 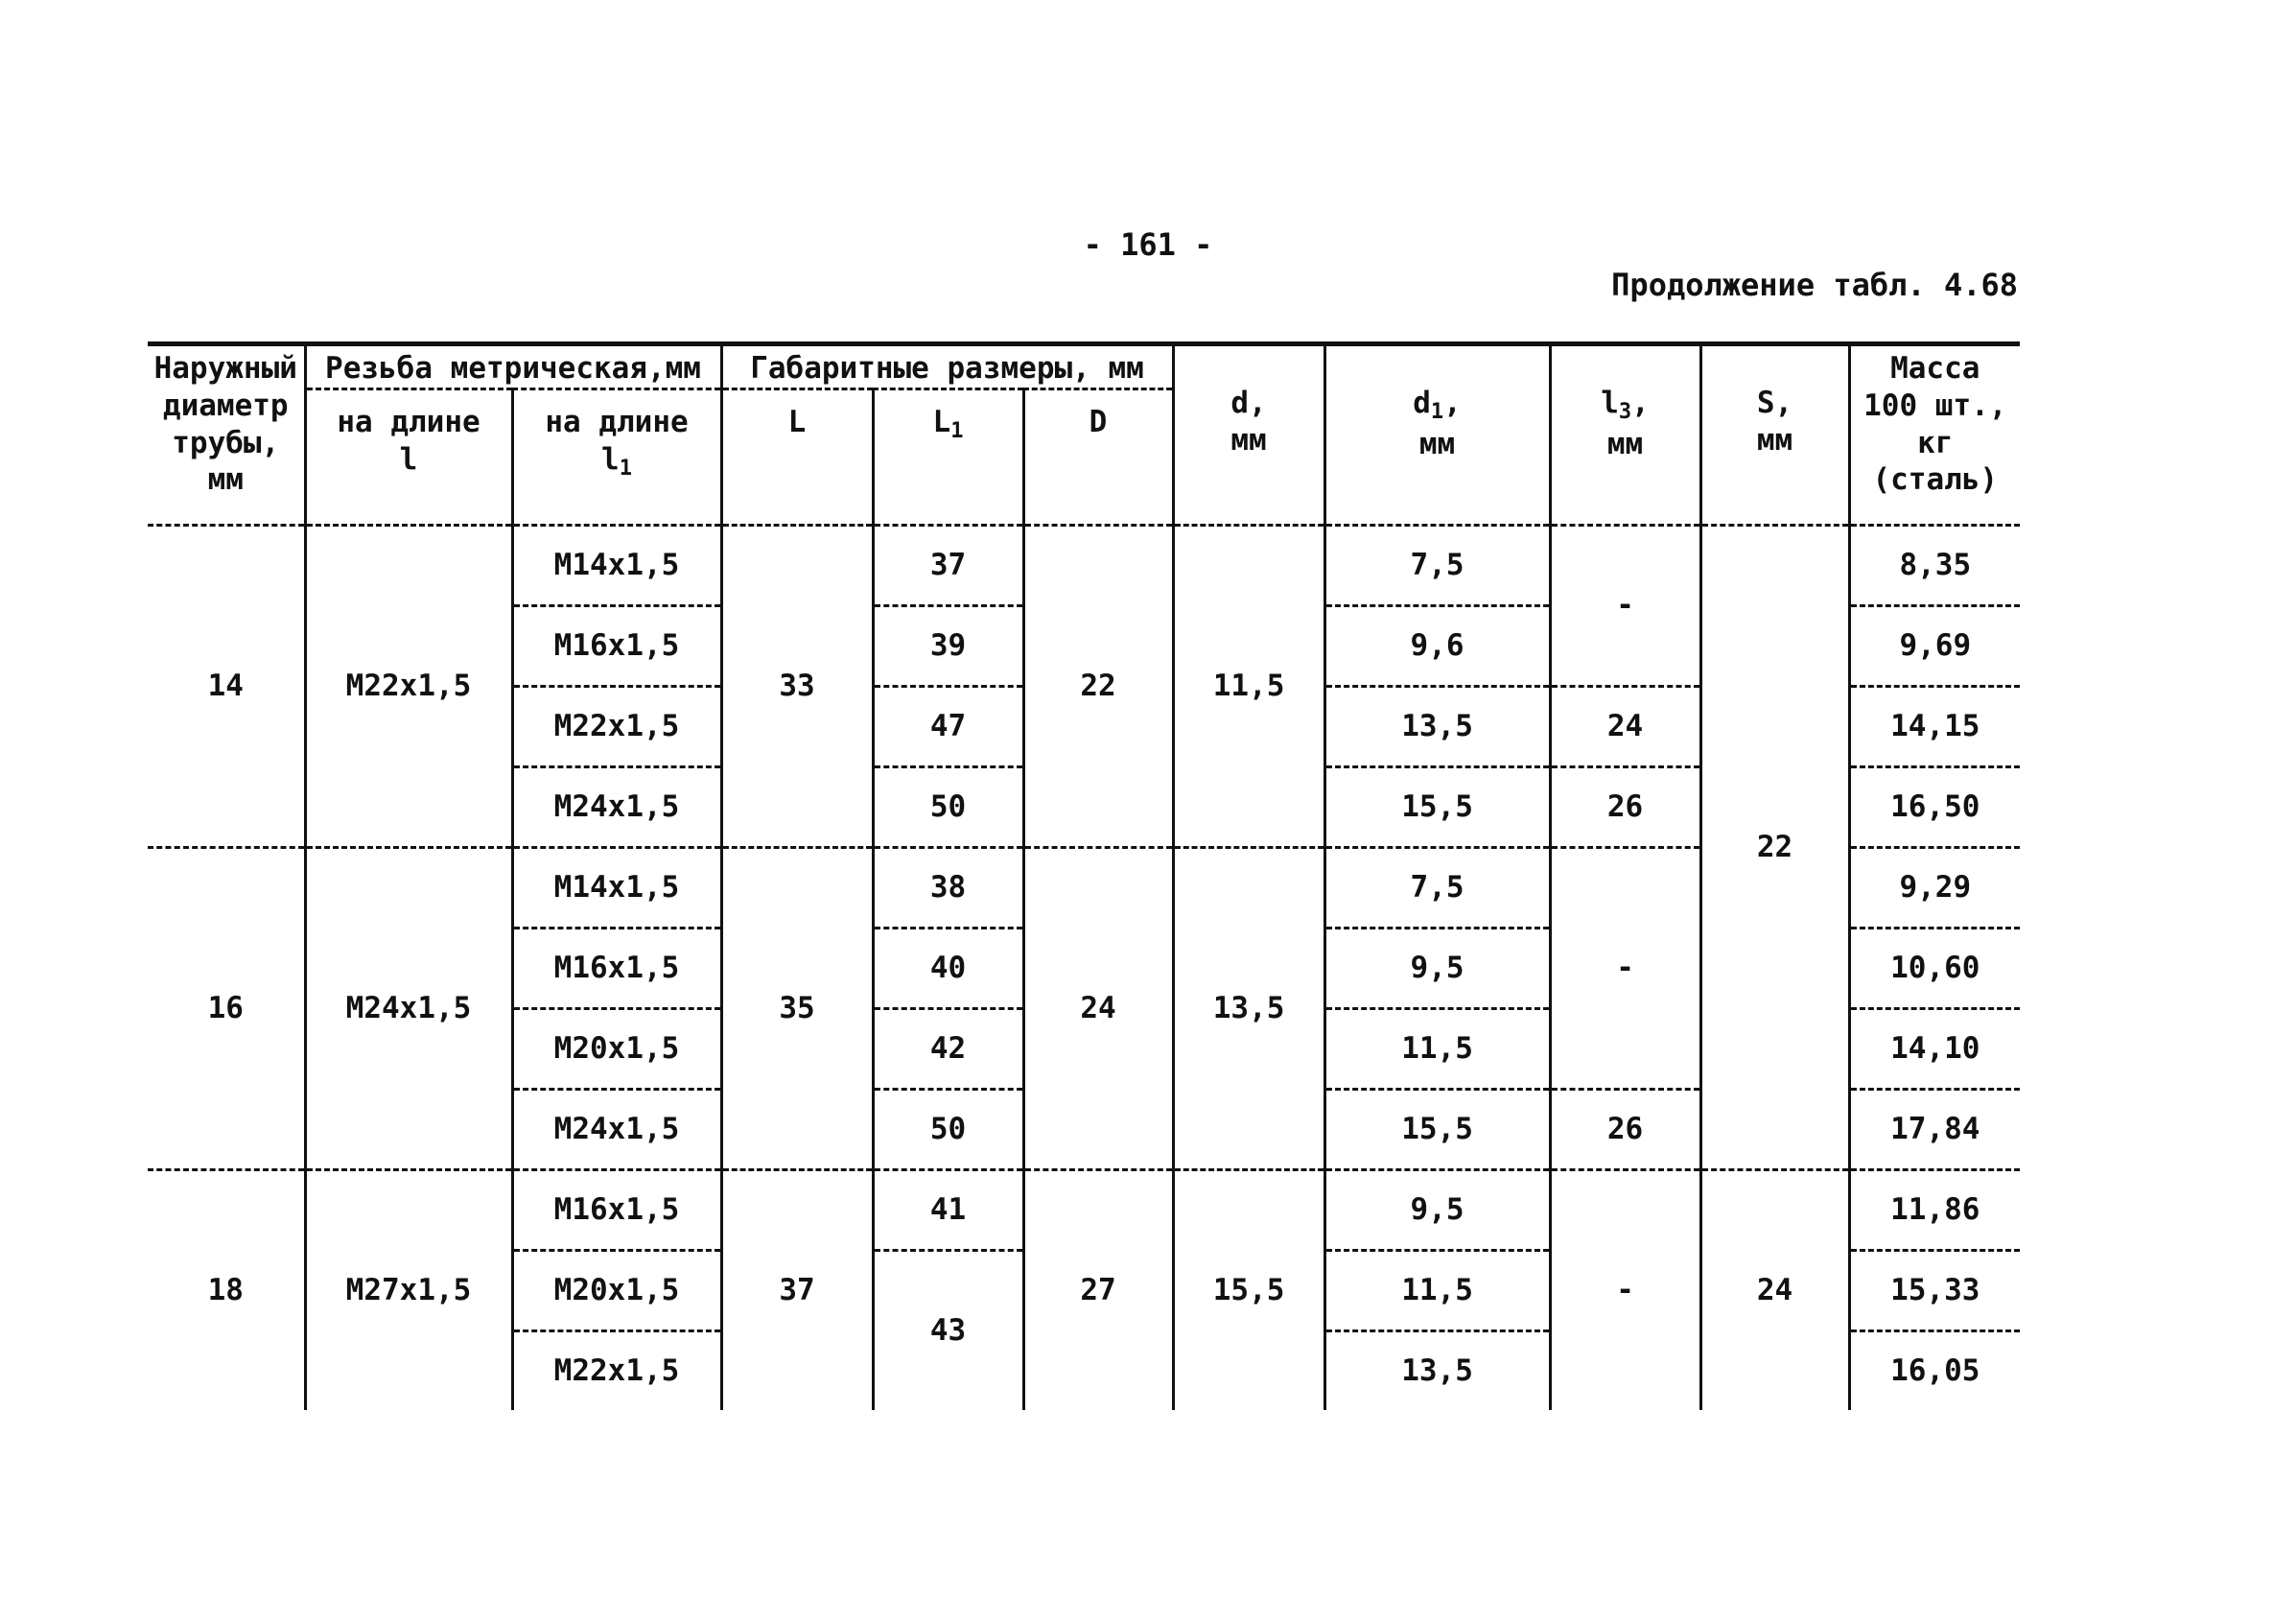 What do you see at coordinates (948, 888) in the screenshot?
I see `cell-L1: 38` at bounding box center [948, 888].